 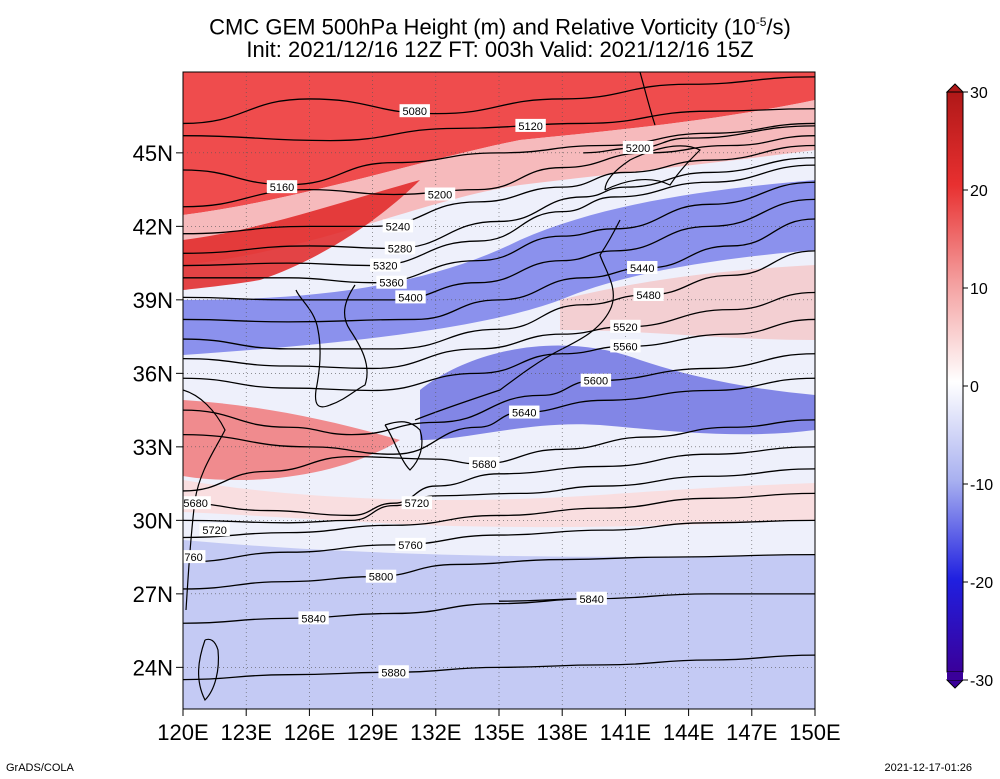 What do you see at coordinates (153, 300) in the screenshot?
I see `lat-label: 39N` at bounding box center [153, 300].